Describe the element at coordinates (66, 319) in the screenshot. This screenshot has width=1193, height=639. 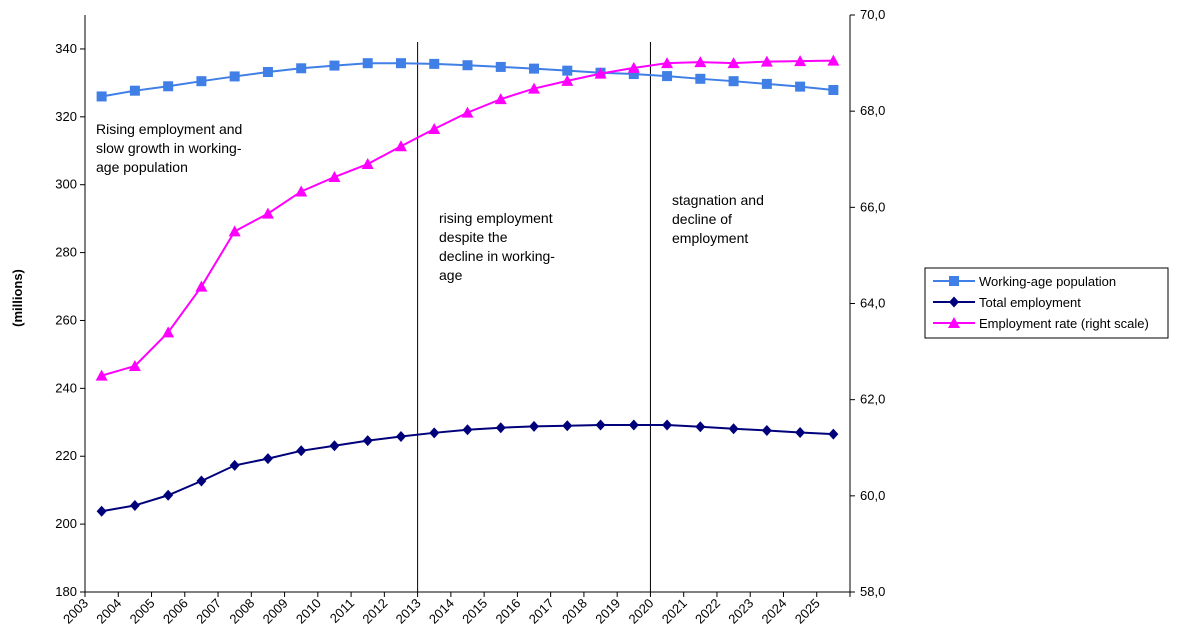
I see `left-tick-label: 260` at that location.